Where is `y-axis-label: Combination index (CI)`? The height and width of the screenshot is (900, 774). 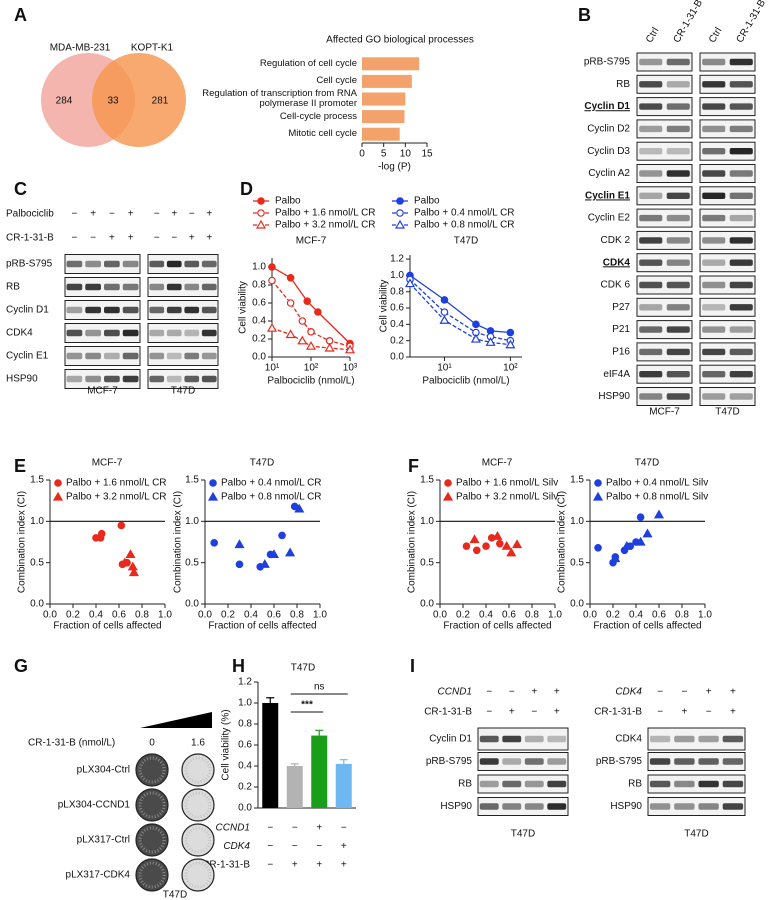
y-axis-label: Combination index (CI) is located at coordinates (178, 542).